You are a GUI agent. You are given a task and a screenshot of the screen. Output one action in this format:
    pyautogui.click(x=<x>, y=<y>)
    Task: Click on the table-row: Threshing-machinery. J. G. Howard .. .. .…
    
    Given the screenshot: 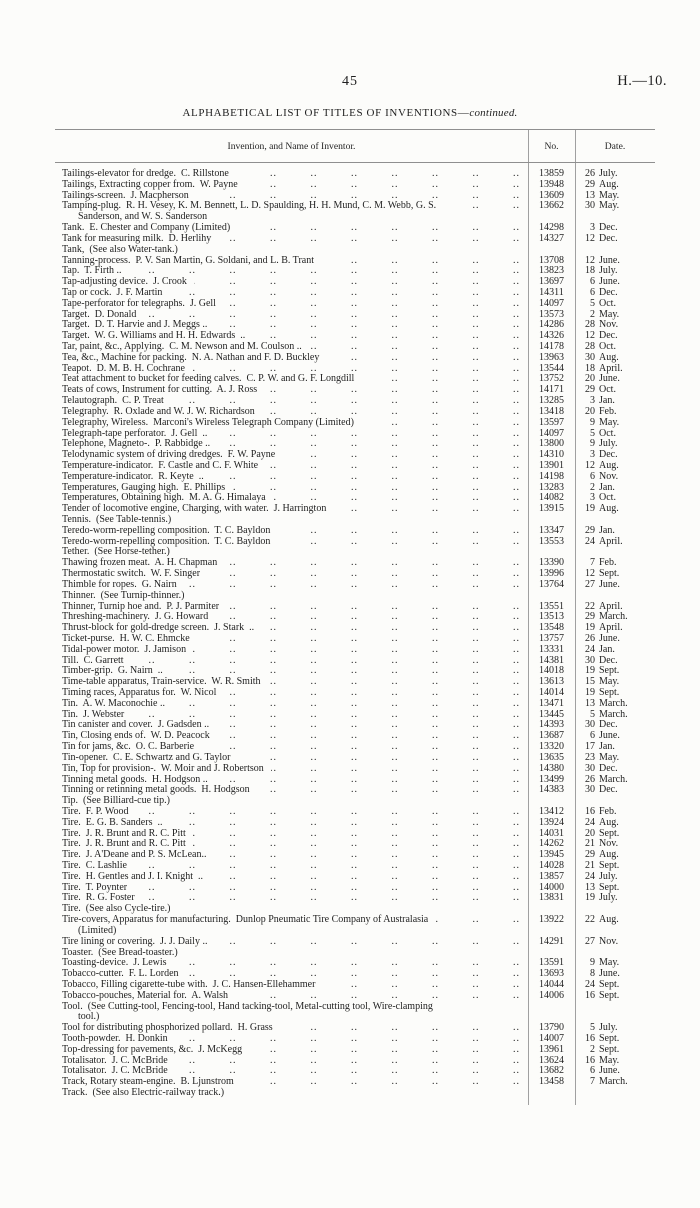 What is the action you would take?
    pyautogui.click(x=355, y=617)
    